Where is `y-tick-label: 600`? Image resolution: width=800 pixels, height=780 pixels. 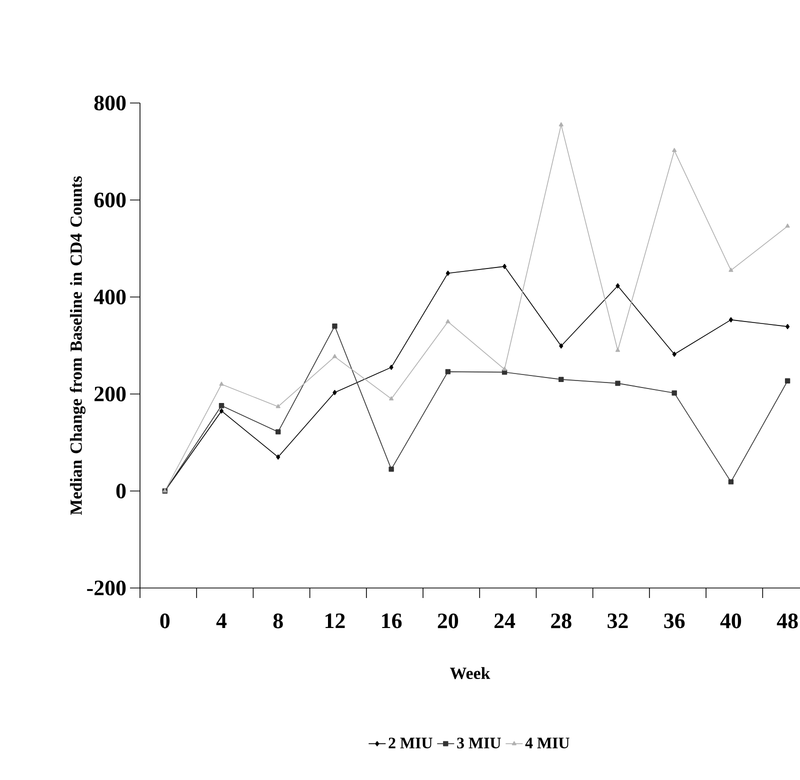 y-tick-label: 600 is located at coordinates (110, 200).